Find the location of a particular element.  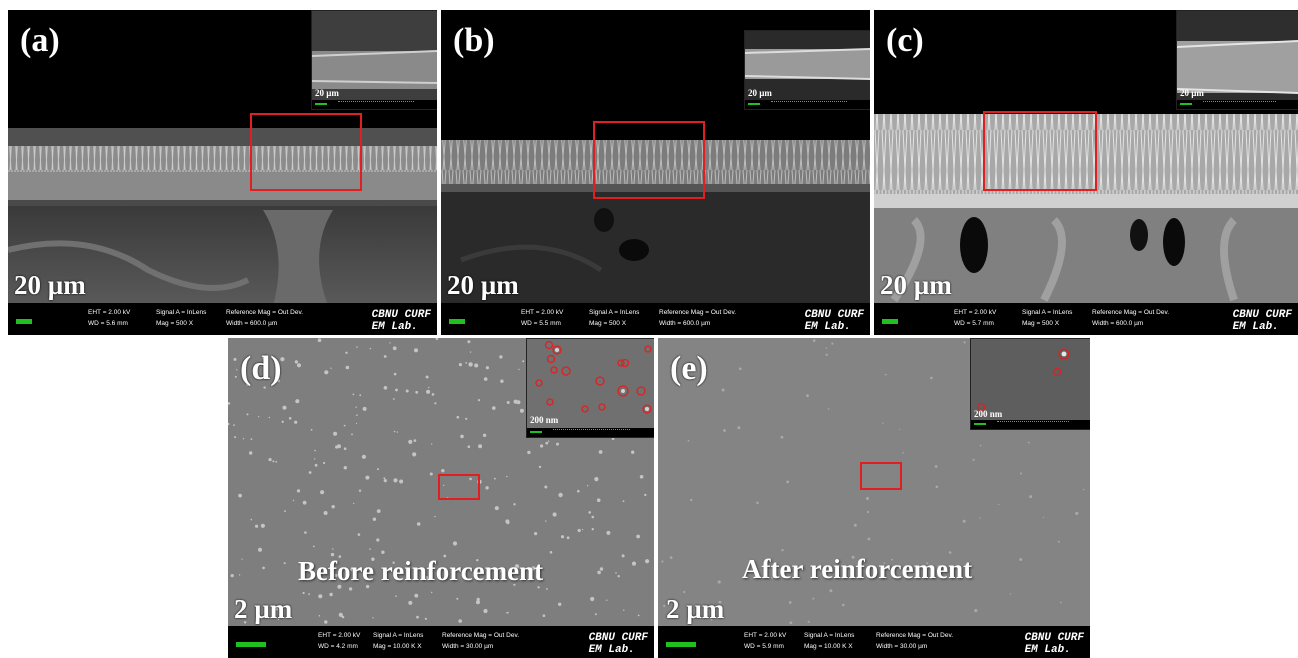

info-mag-d: Mag = 10.00 K X is located at coordinates (397, 646).